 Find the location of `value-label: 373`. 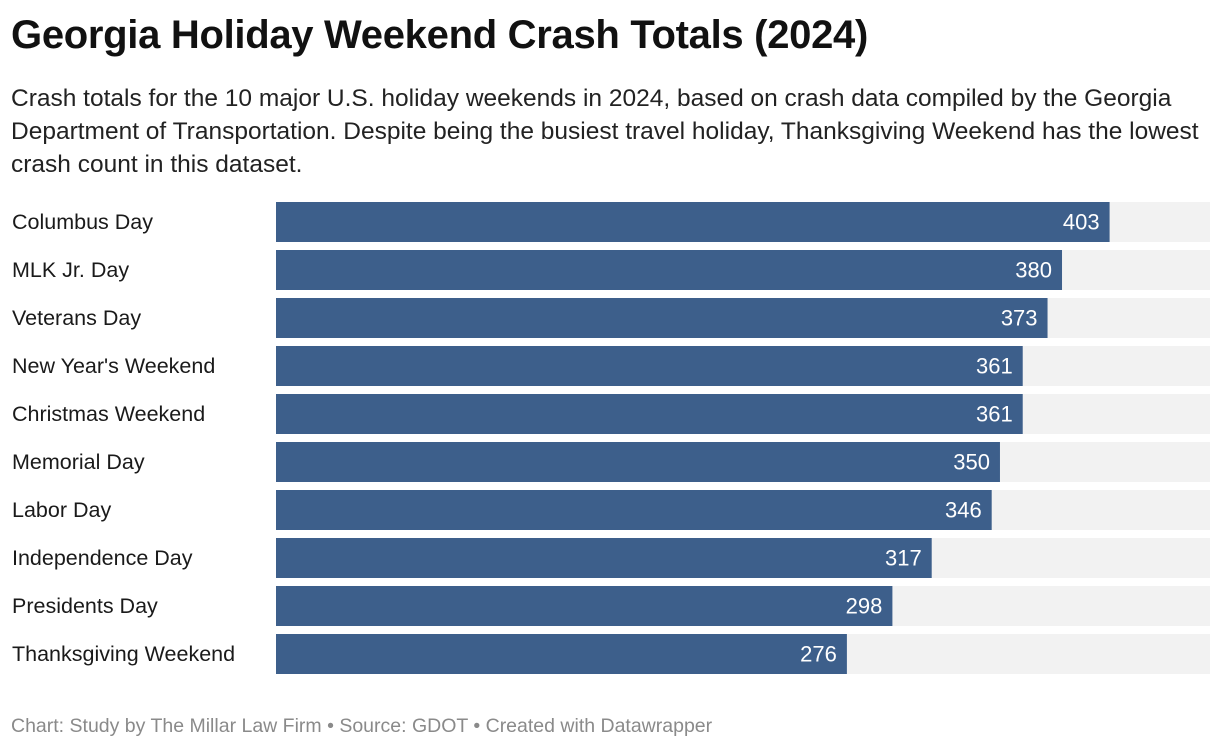

value-label: 373 is located at coordinates (1019, 318).